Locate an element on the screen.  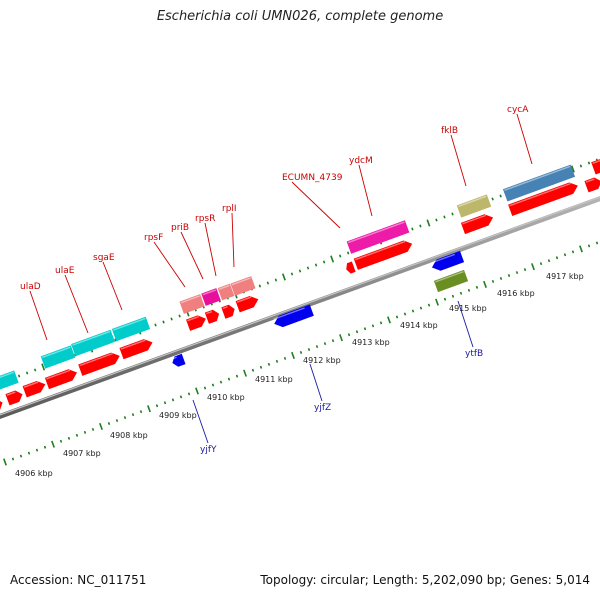
scale-tick-label: 4906 kbp is located at coordinates (34, 473).